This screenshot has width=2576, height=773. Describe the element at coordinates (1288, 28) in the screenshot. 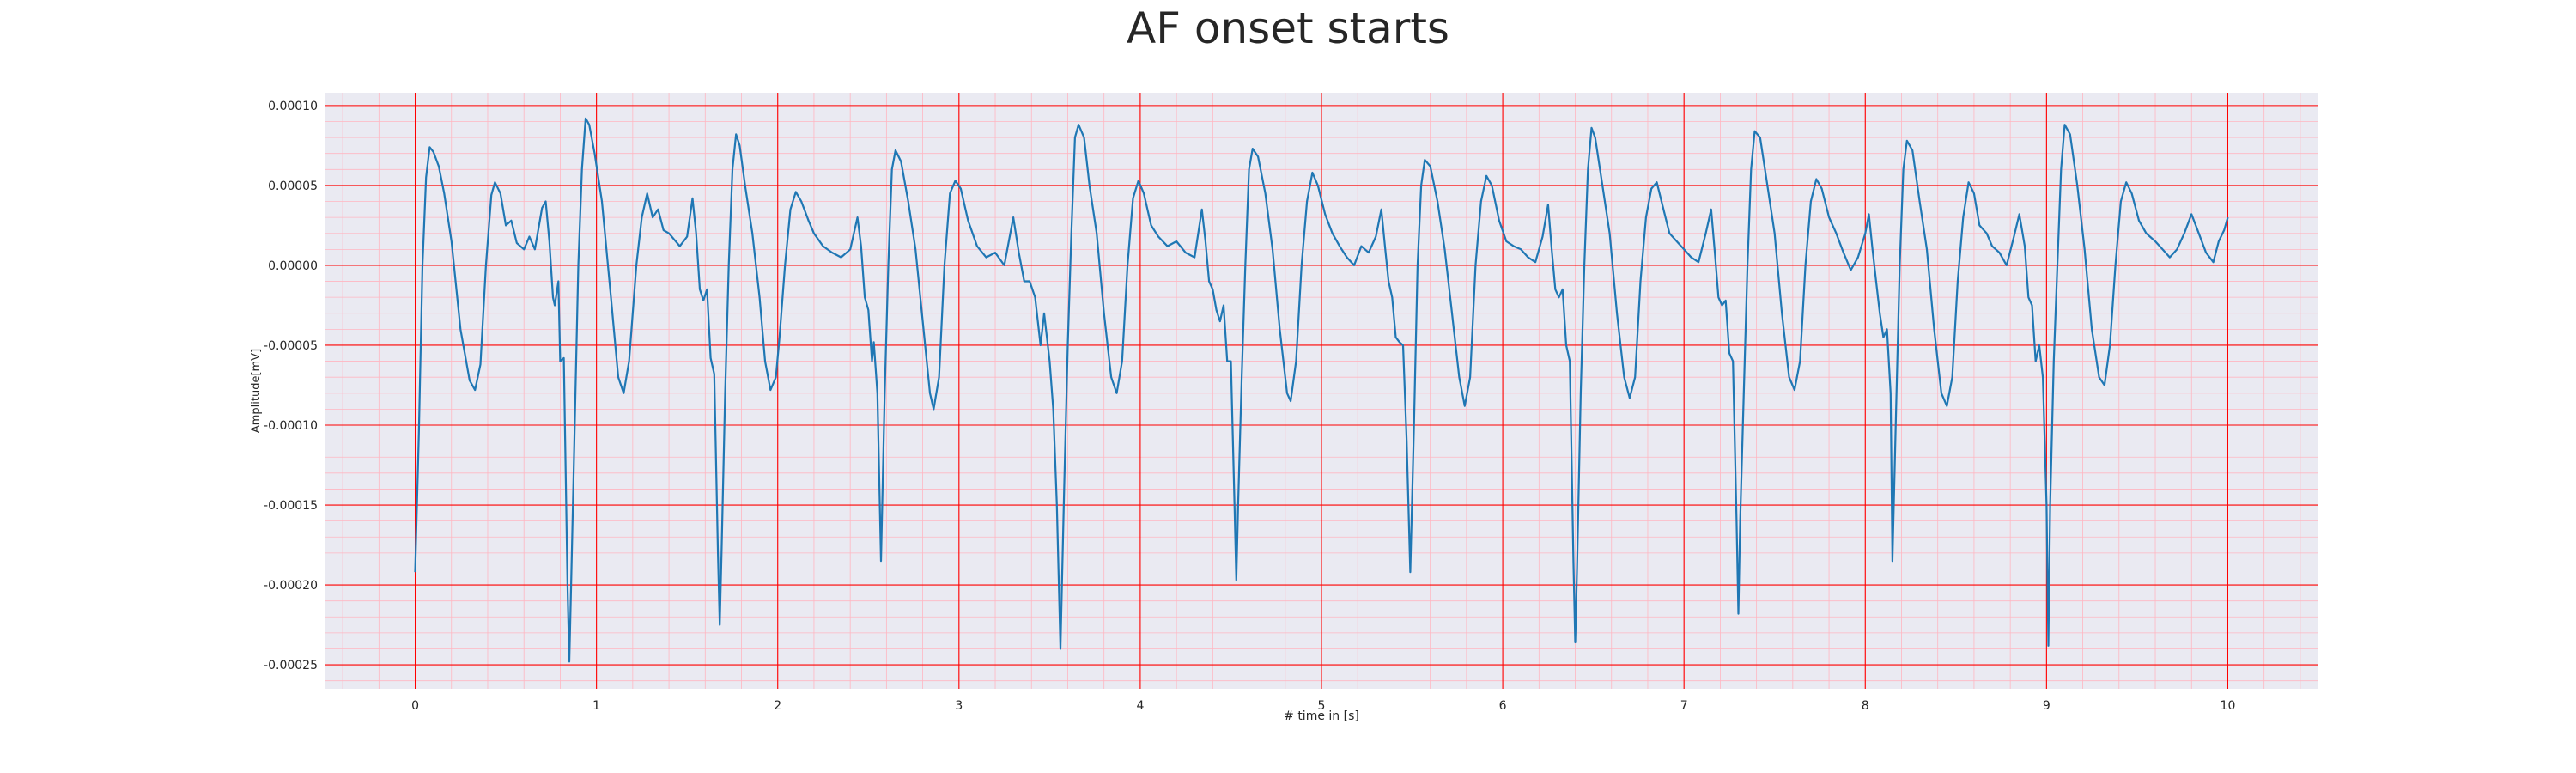

I see `chart-title: AF onset starts` at that location.